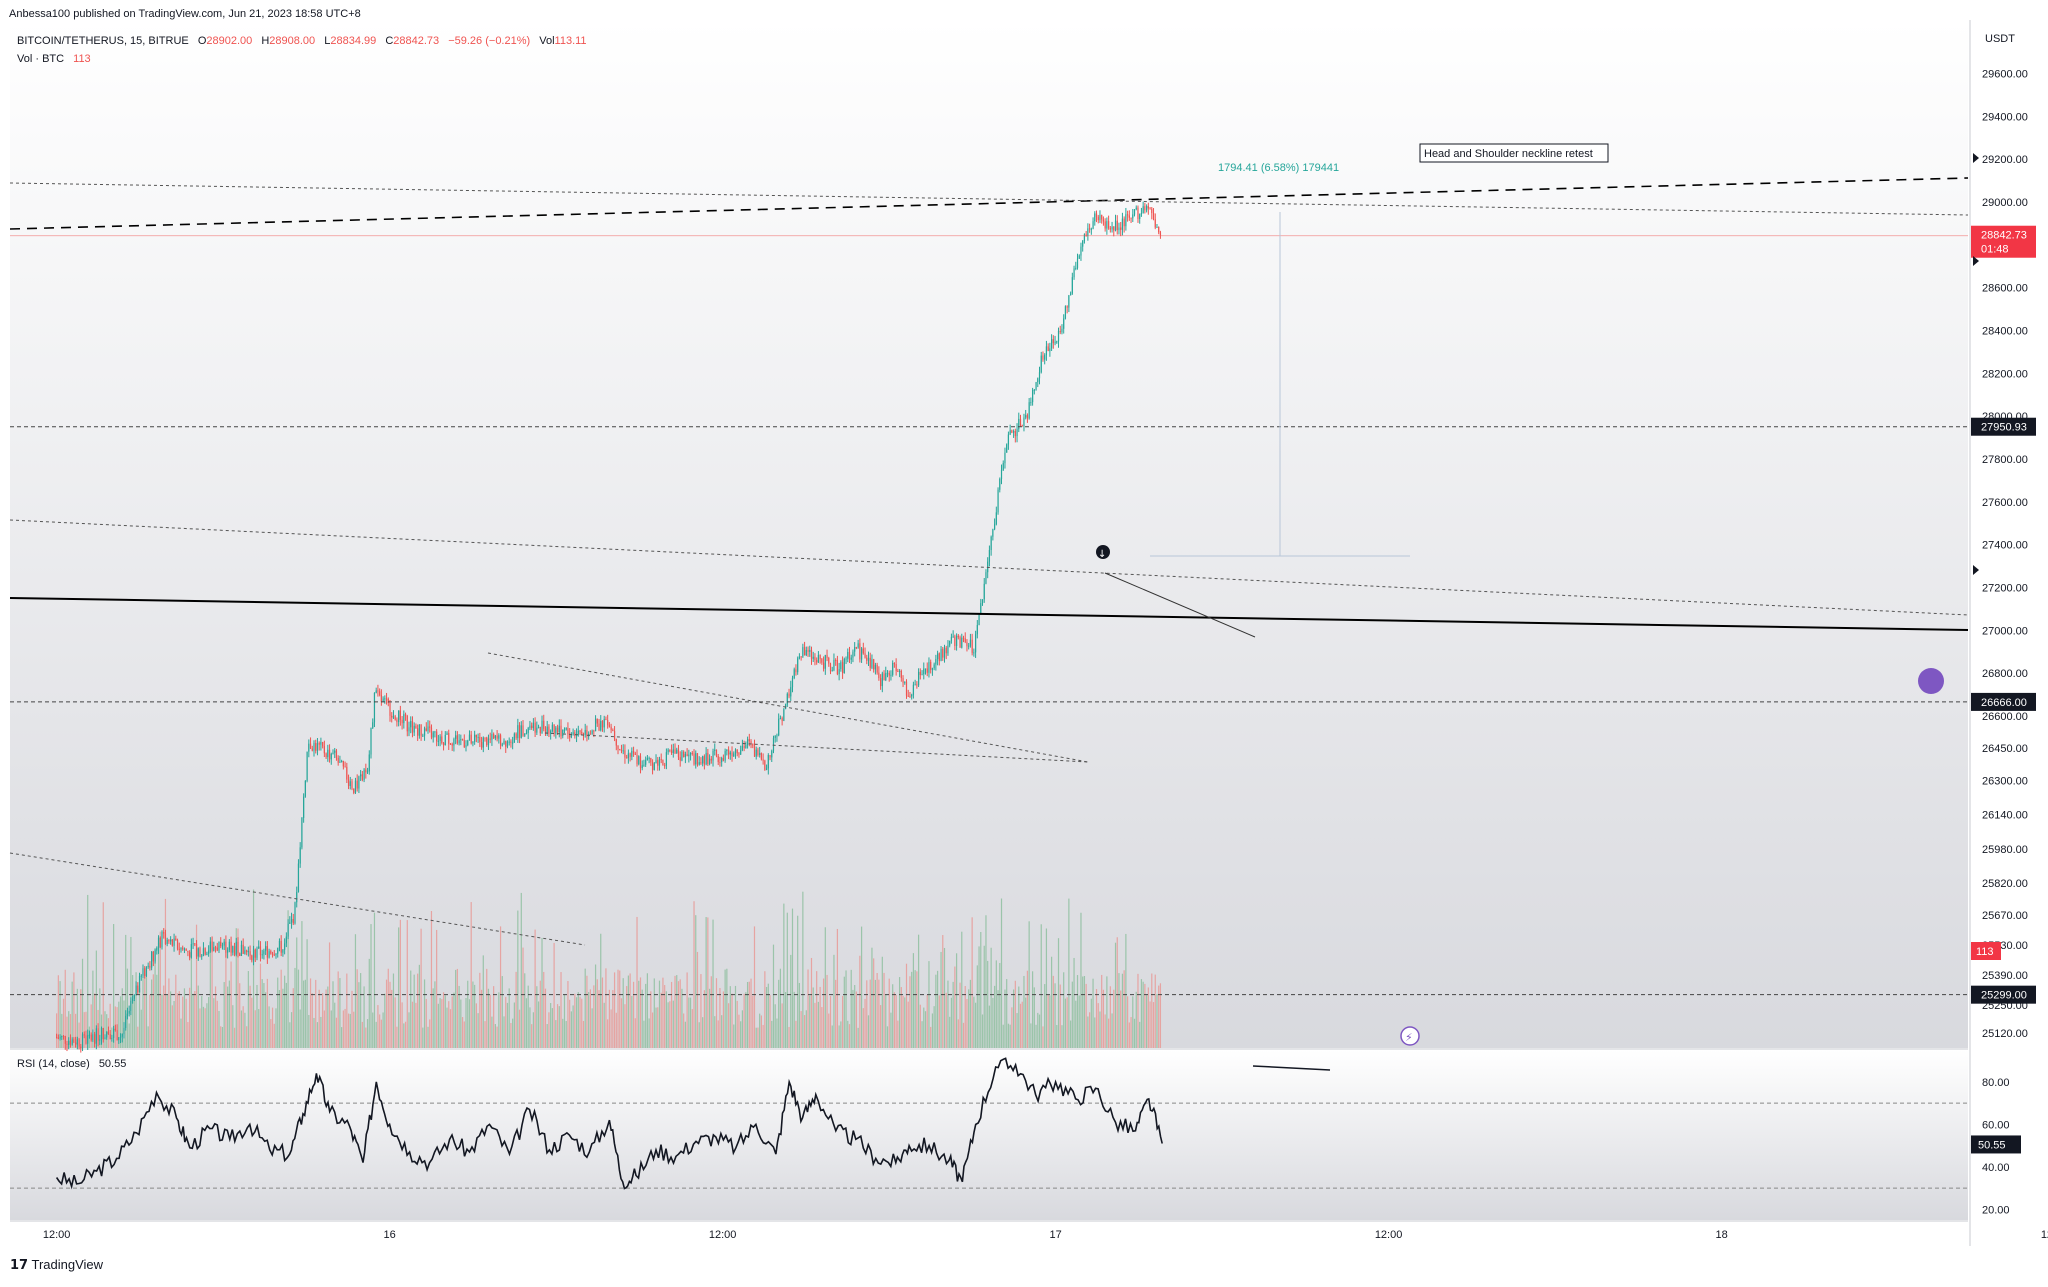  I want to click on volume-series-name: Vol · BTC, so click(41, 59).